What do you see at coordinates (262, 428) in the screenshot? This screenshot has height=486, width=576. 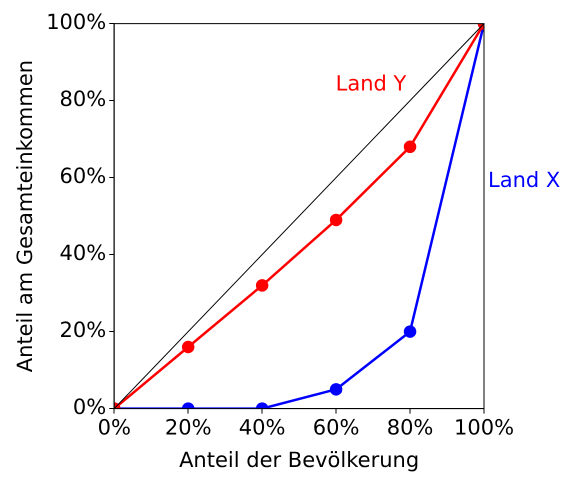 I see `x-tick-label: 40%` at bounding box center [262, 428].